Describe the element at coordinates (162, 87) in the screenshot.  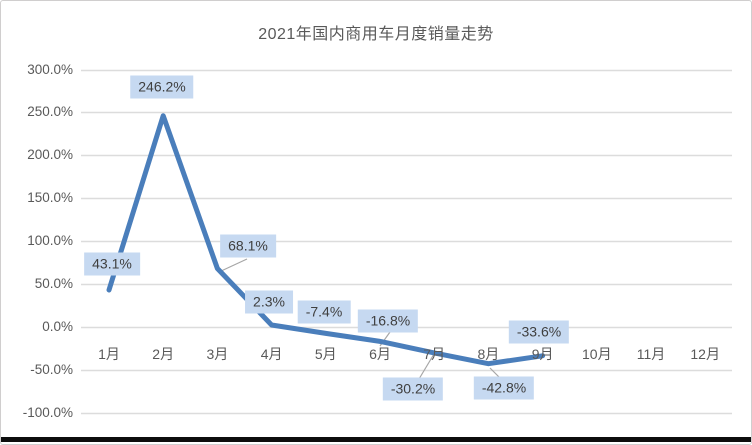
I see `data-label: 246.2%` at that location.